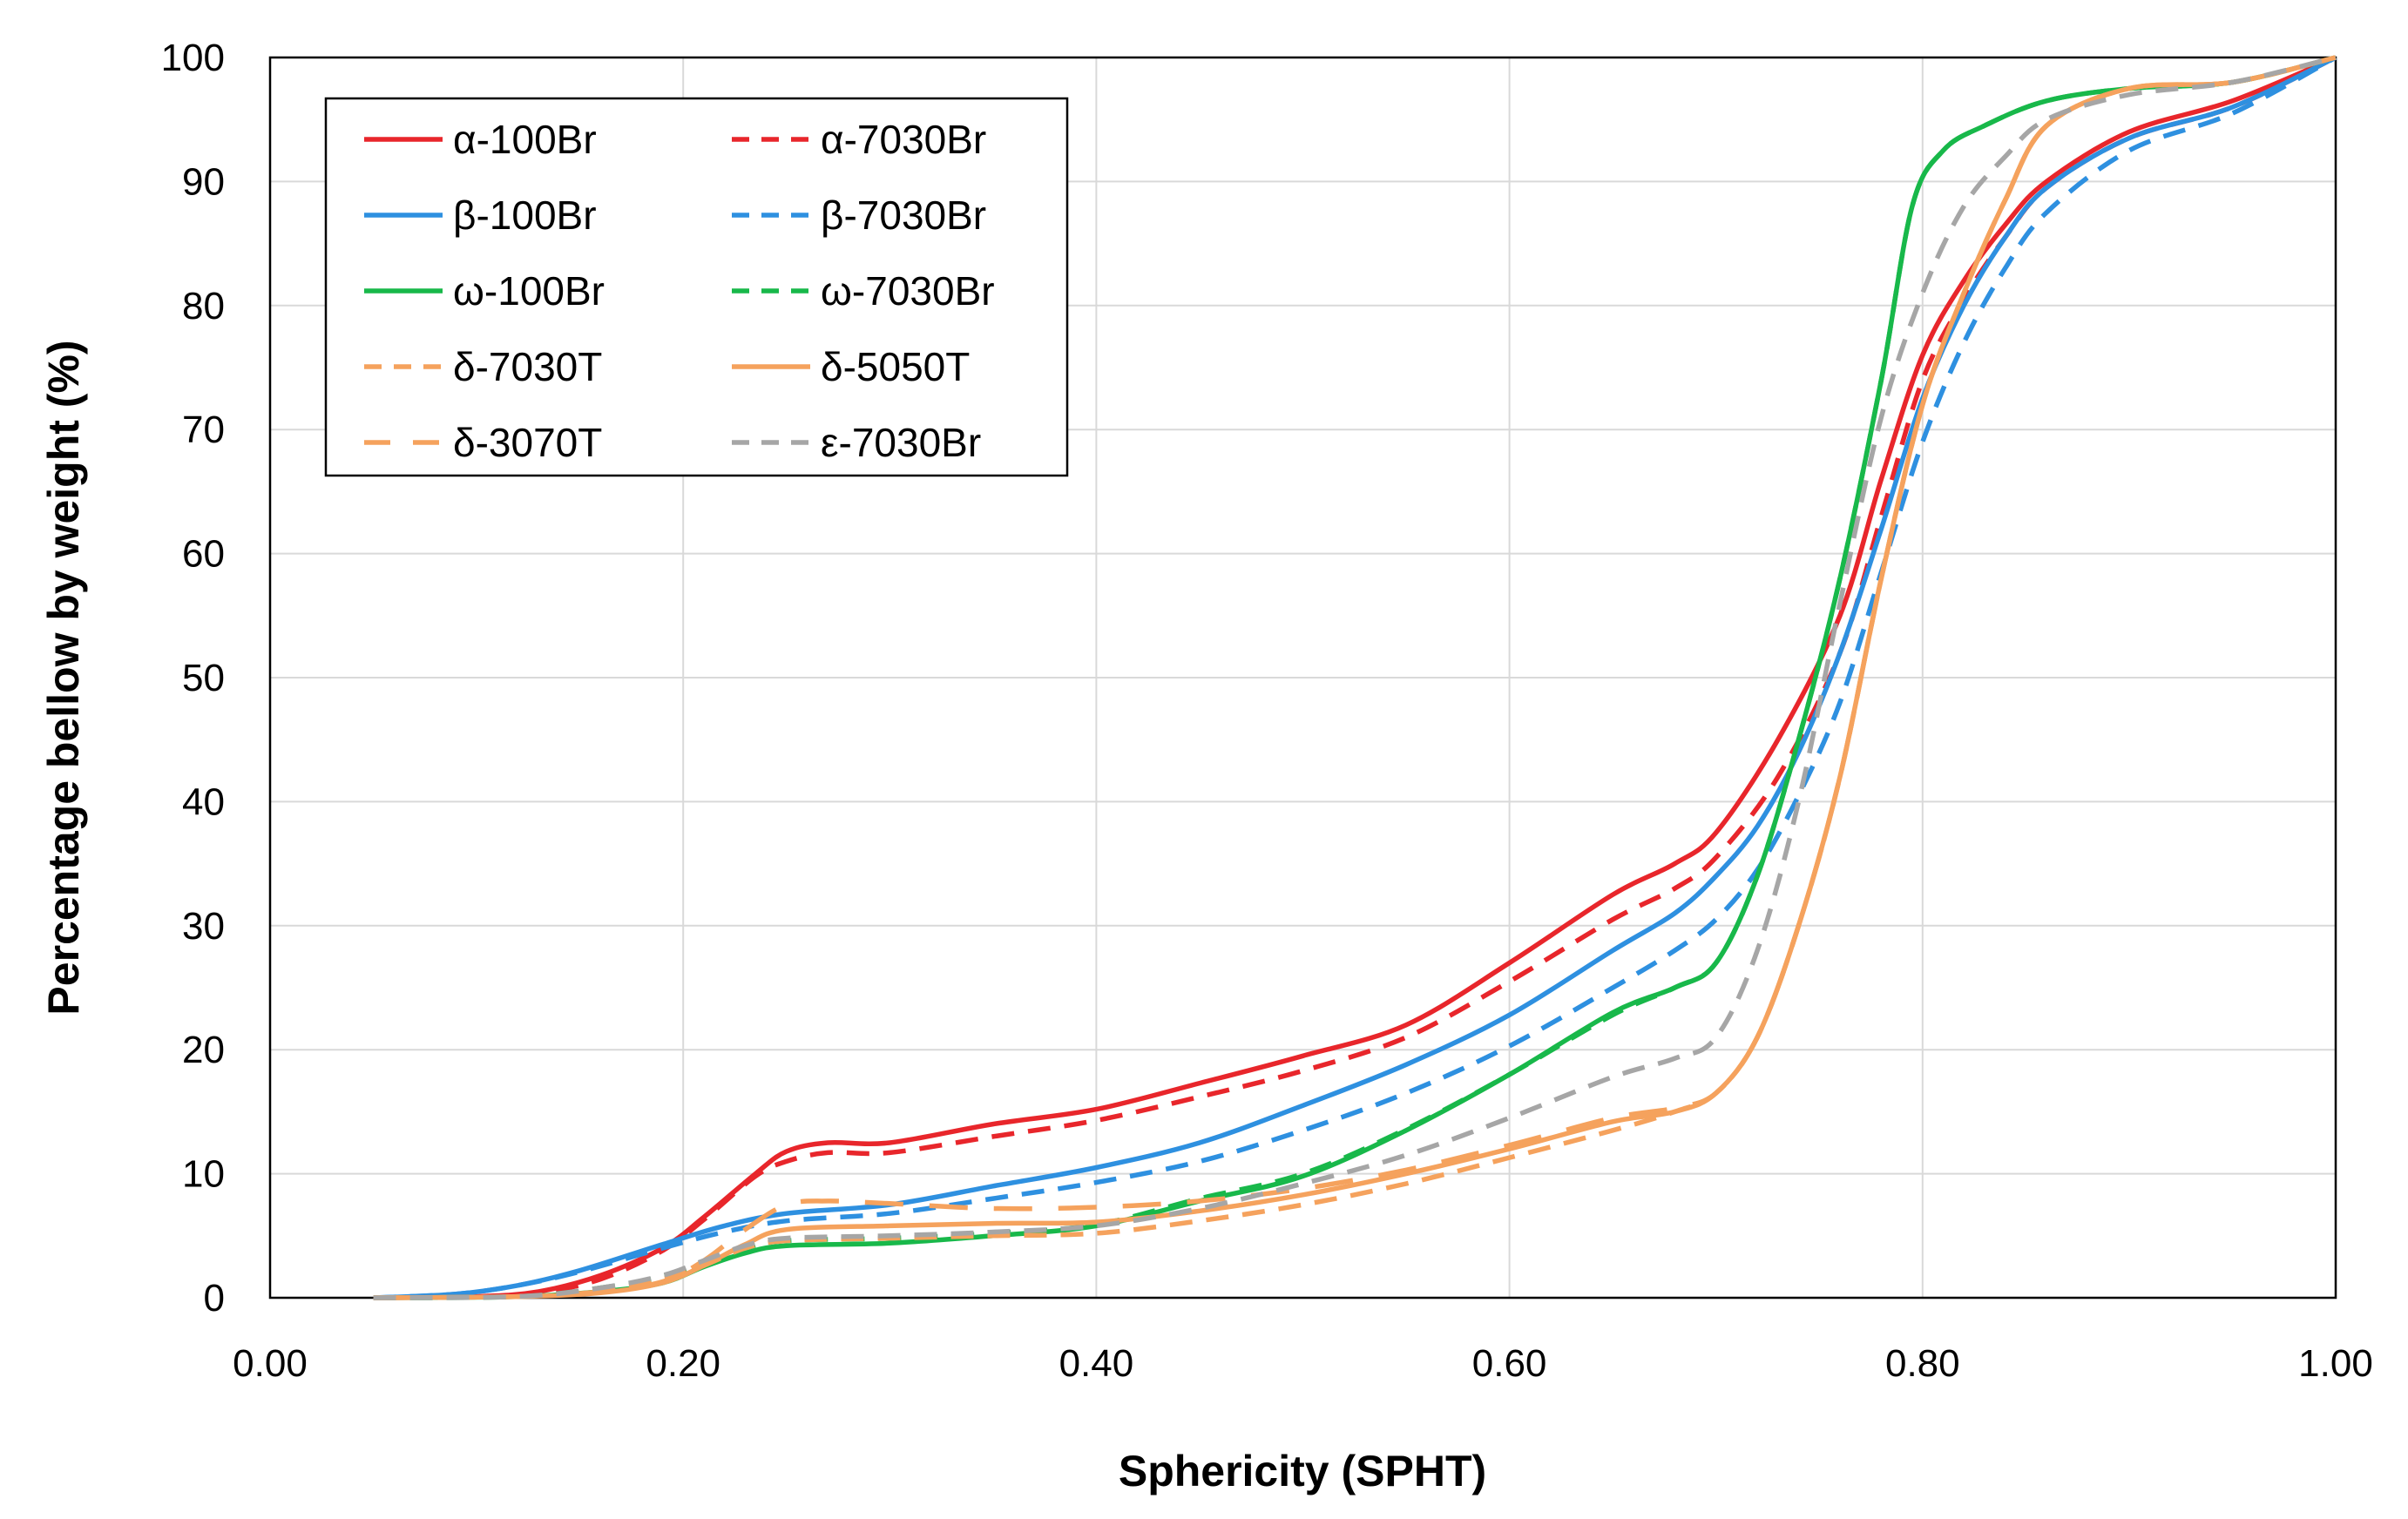  Describe the element at coordinates (529, 291) in the screenshot. I see `legend-label-4: ω-100Br` at that location.